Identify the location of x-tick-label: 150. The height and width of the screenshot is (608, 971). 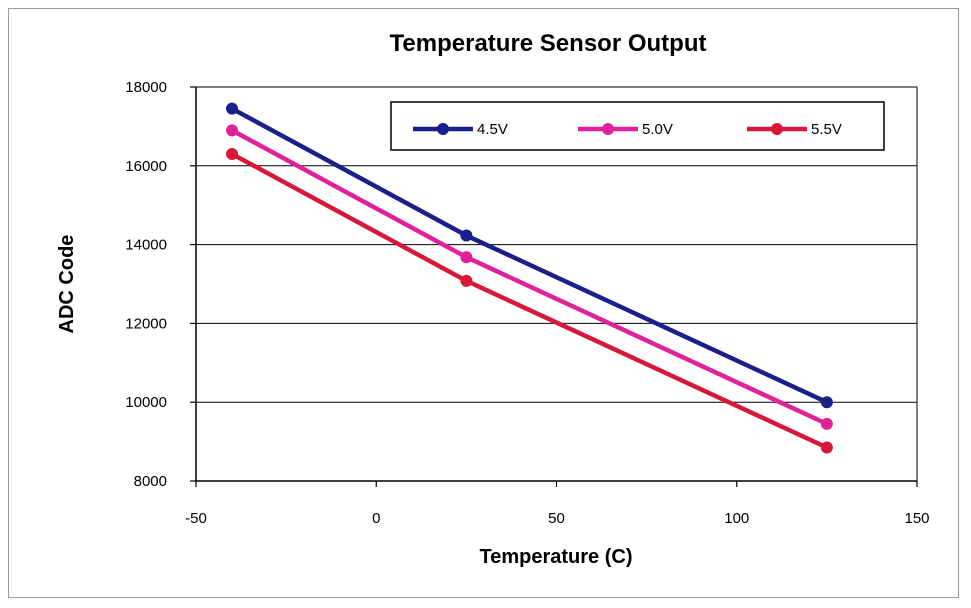
(916, 518).